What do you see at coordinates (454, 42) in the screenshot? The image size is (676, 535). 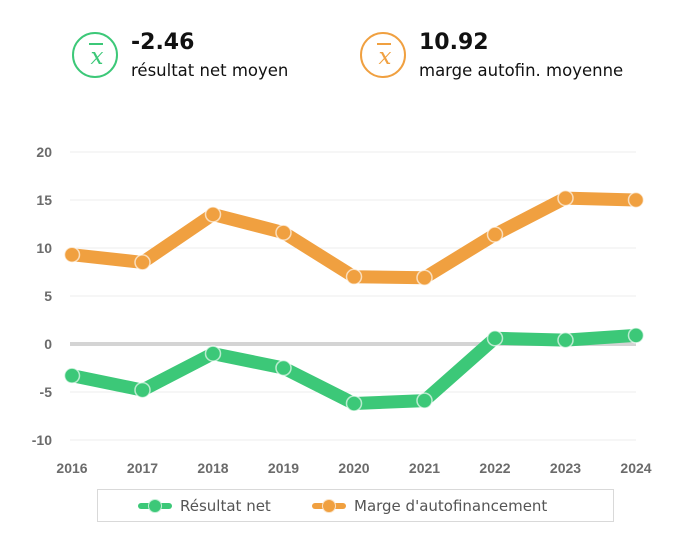 I see `kpi-value: 10.92` at bounding box center [454, 42].